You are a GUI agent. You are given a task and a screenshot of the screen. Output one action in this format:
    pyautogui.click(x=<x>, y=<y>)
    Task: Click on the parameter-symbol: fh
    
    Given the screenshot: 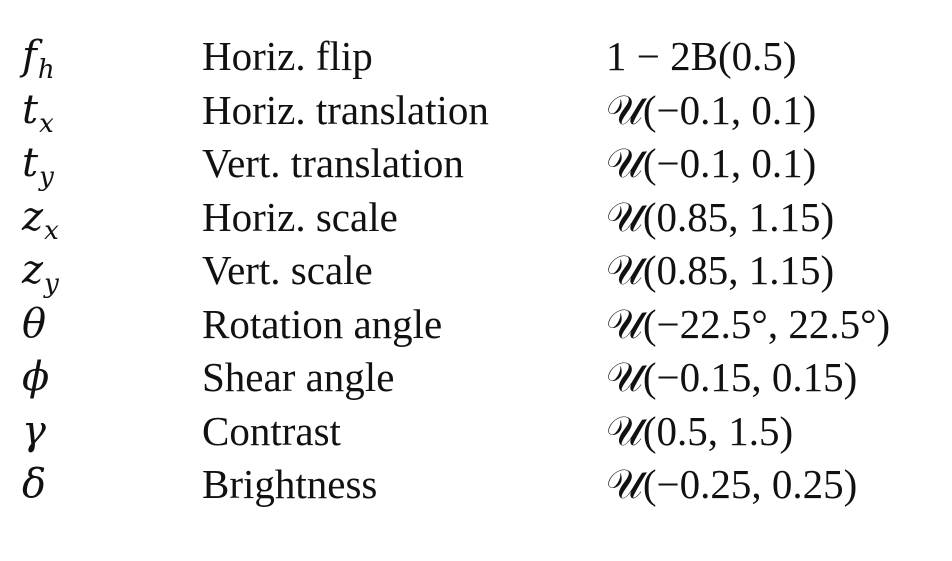 What is the action you would take?
    pyautogui.click(x=38, y=59)
    